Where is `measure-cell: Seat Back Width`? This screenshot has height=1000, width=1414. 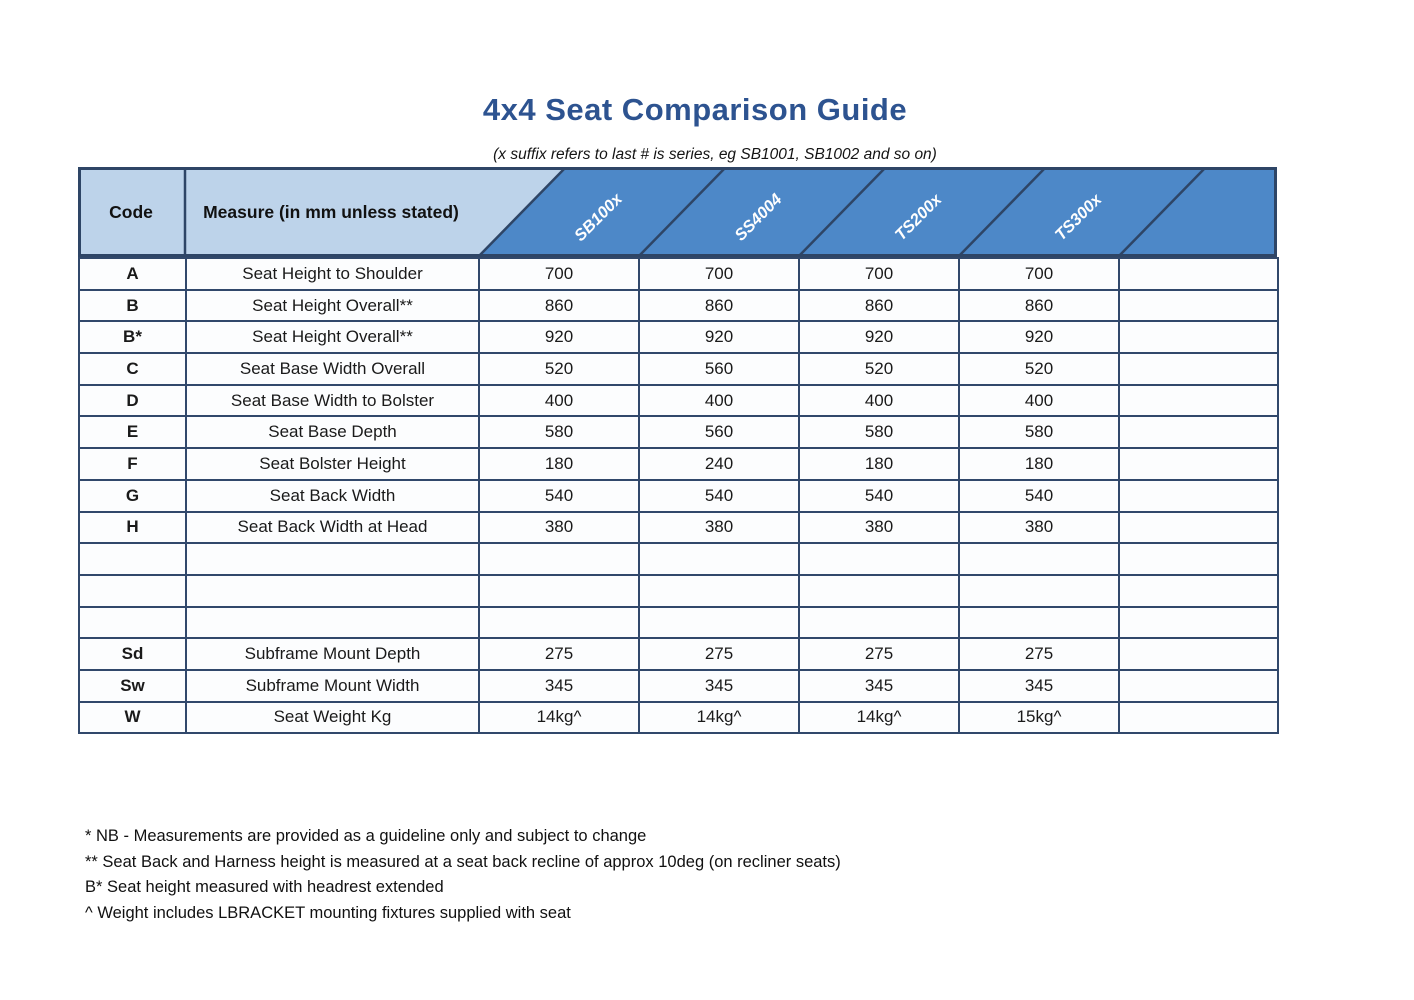
measure-cell: Seat Back Width is located at coordinates (332, 495).